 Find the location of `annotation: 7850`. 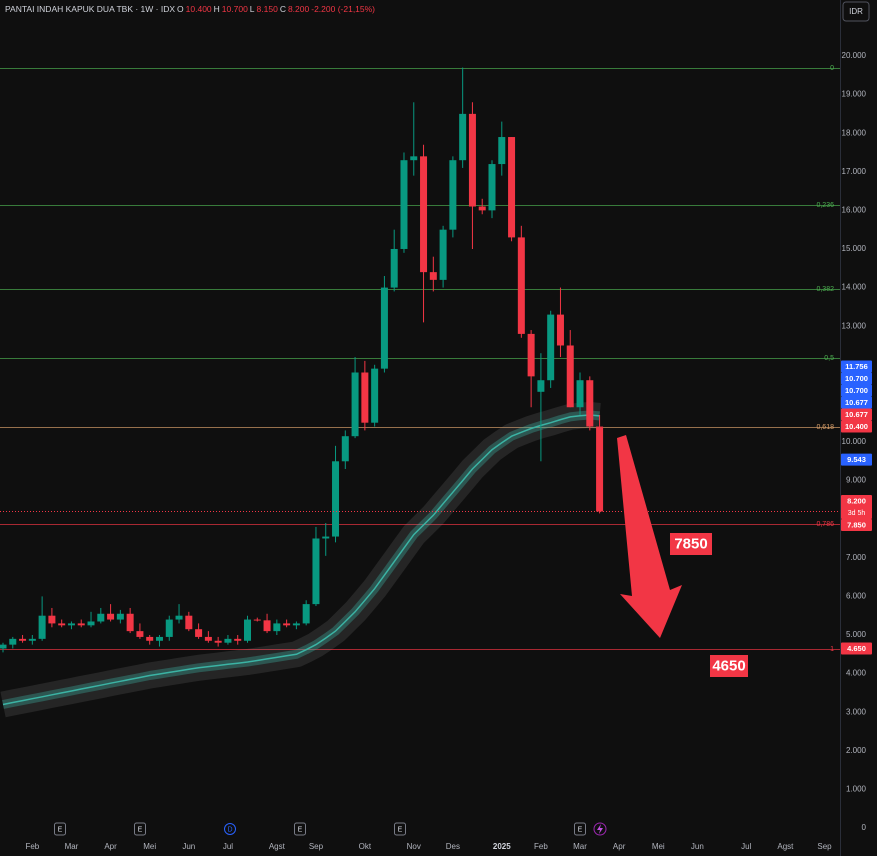

annotation: 7850 is located at coordinates (690, 543).